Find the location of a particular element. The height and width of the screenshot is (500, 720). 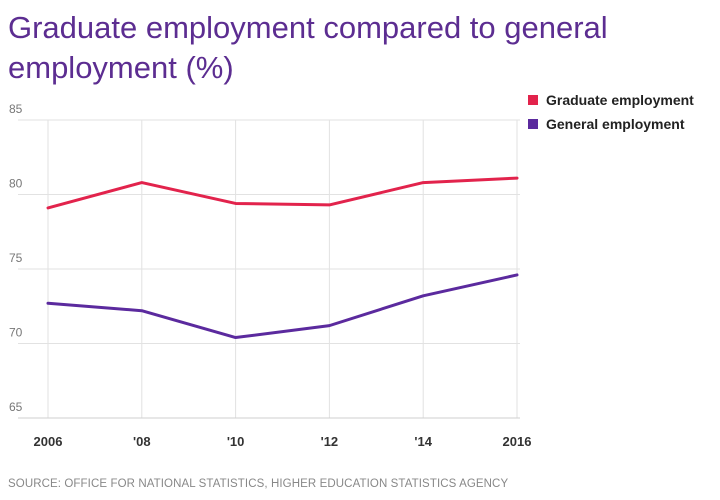

legend-swatch-graduate is located at coordinates (533, 100).